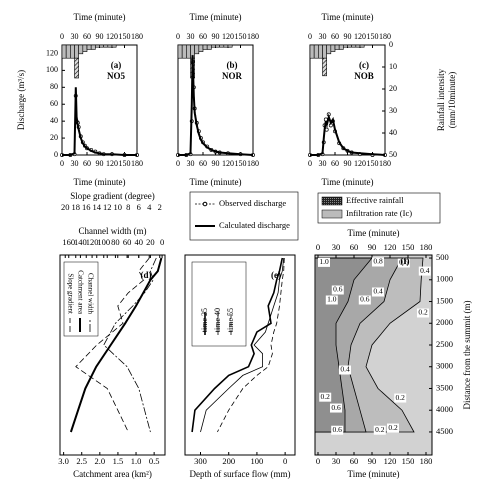  I want to click on x-tick-label: 2.5, so click(81, 461).